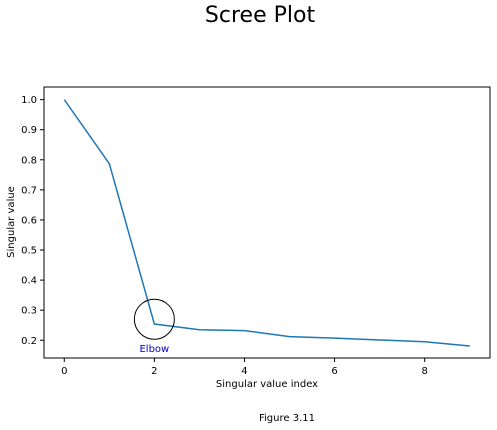  I want to click on y-axis-label: Singular value, so click(11, 222).